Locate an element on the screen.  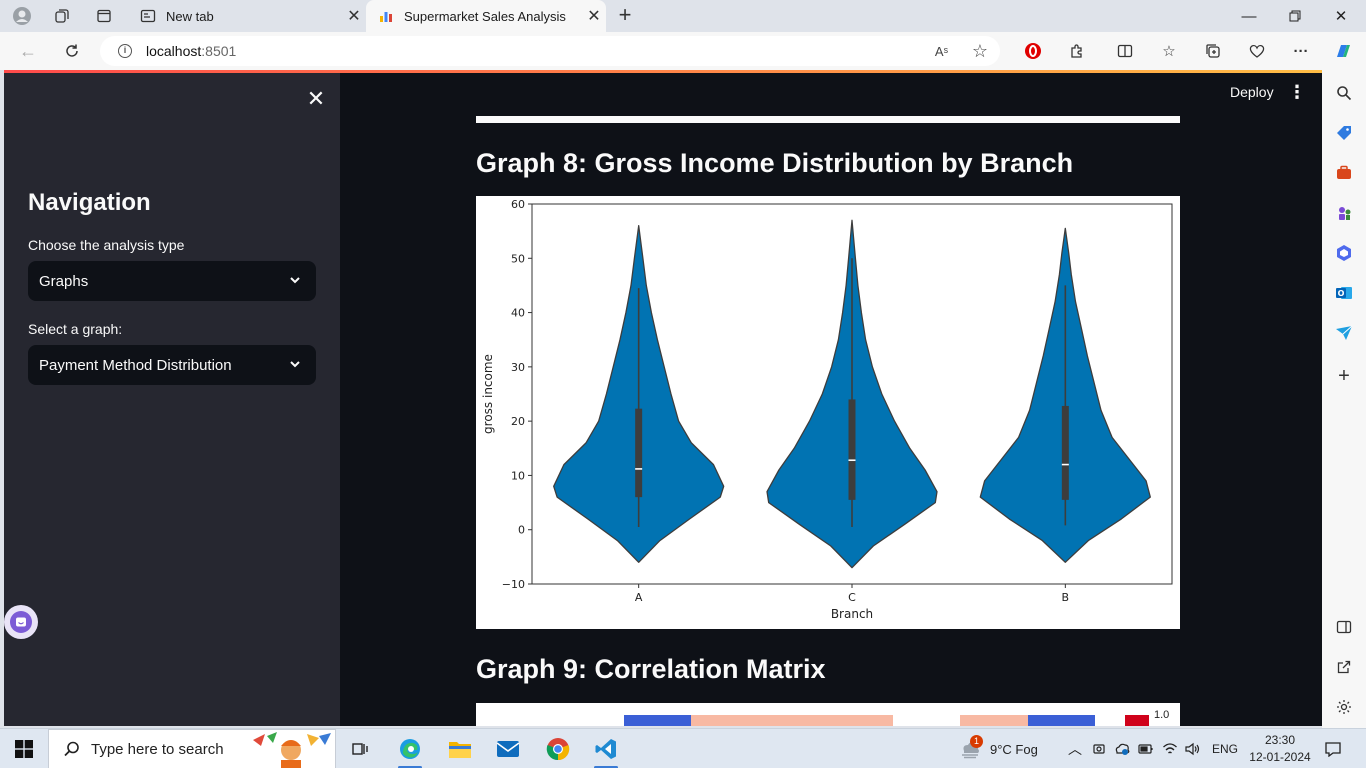
battery-icon is located at coordinates (1146, 748).